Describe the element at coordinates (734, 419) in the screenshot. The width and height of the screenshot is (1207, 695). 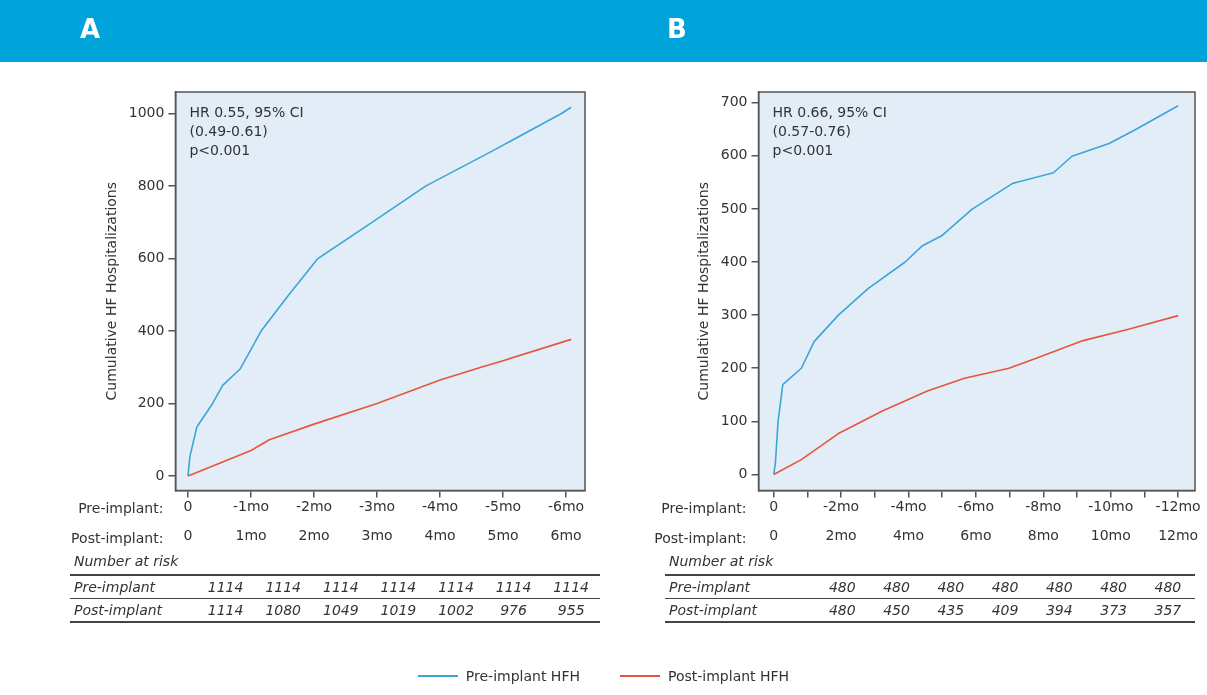
I see `y-tick-label: 100` at that location.